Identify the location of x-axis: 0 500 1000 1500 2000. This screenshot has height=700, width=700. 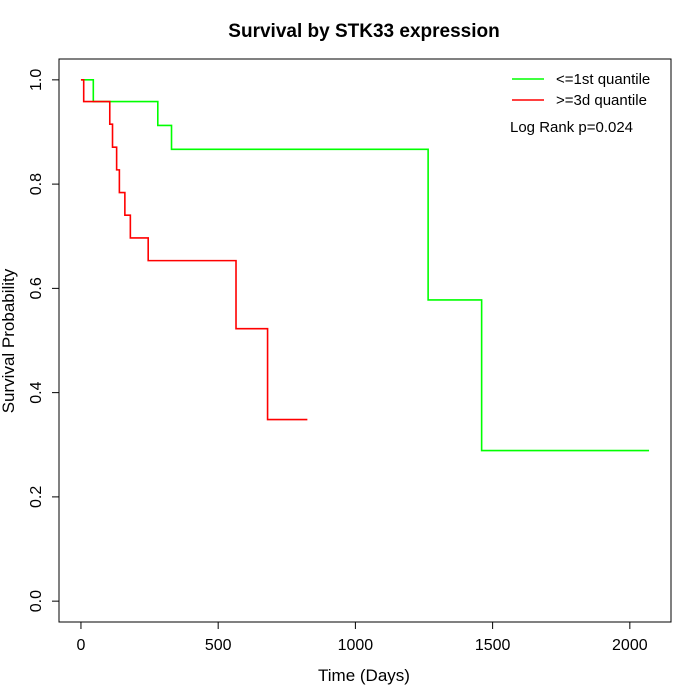
(362, 637).